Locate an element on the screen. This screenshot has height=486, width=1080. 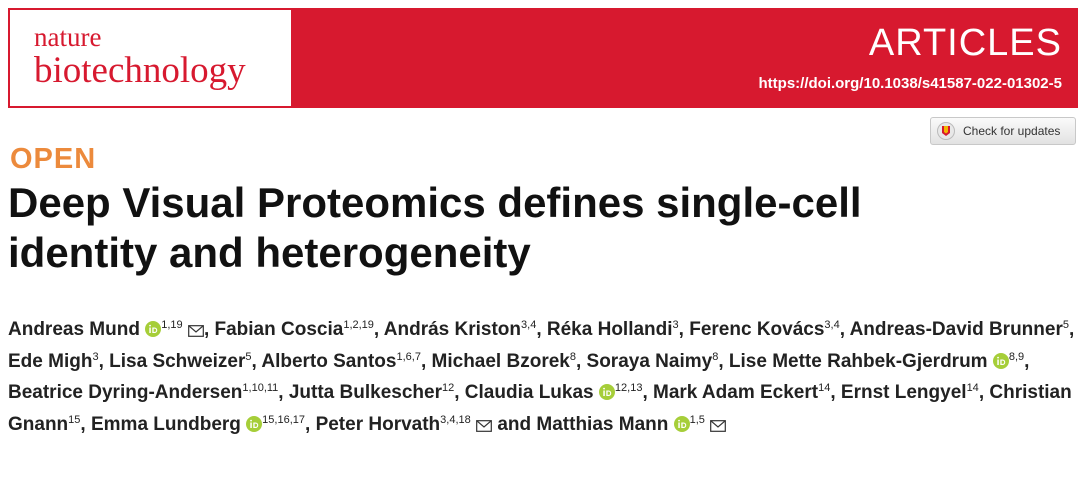
author: Peter Horvath3,4,18 is located at coordinates (404, 424).